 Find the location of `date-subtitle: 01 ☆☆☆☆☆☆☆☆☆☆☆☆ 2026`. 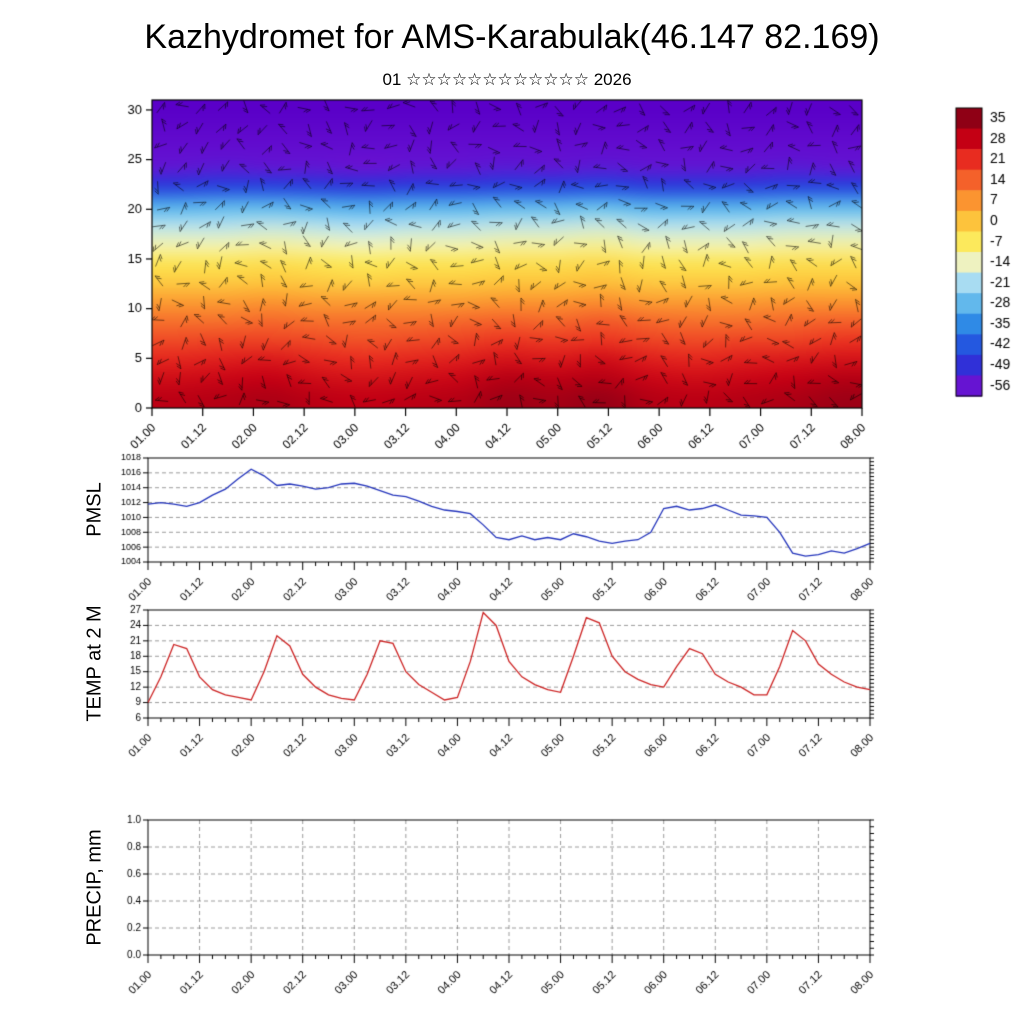

date-subtitle: 01 ☆☆☆☆☆☆☆☆☆☆☆☆ 2026 is located at coordinates (507, 79).